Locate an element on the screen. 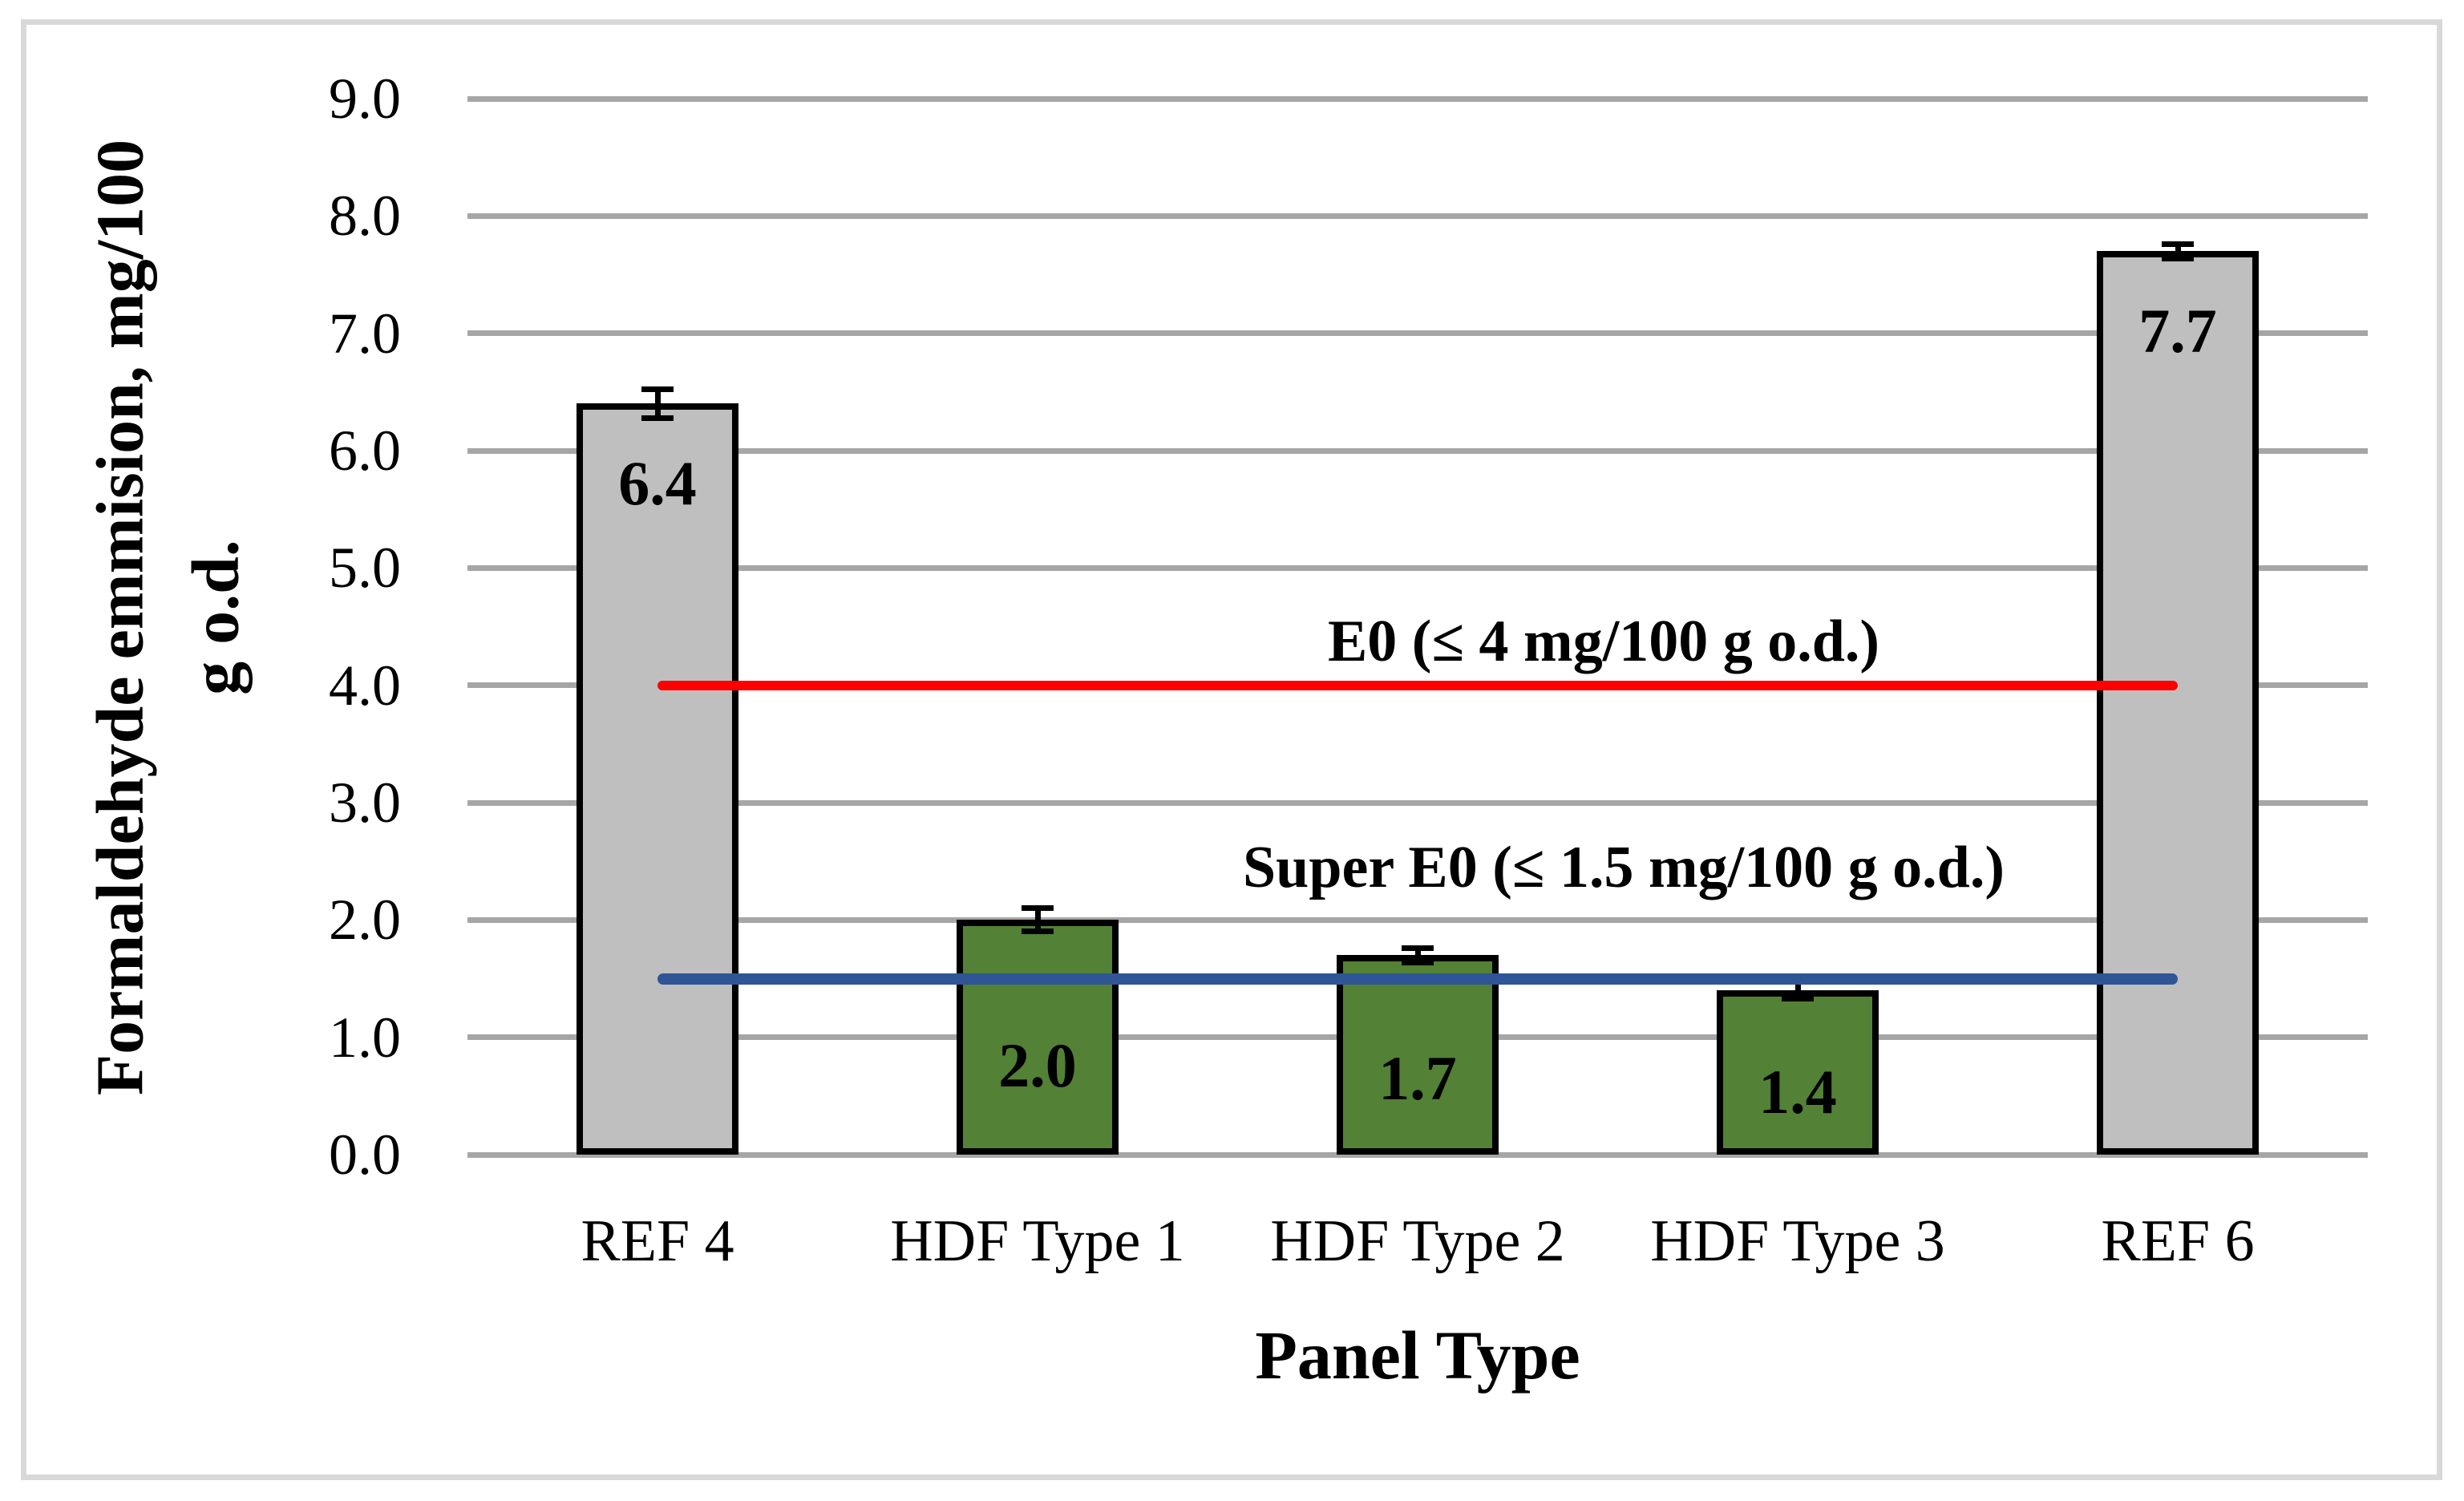  bar-value-label: 7.7 is located at coordinates (2177, 331).